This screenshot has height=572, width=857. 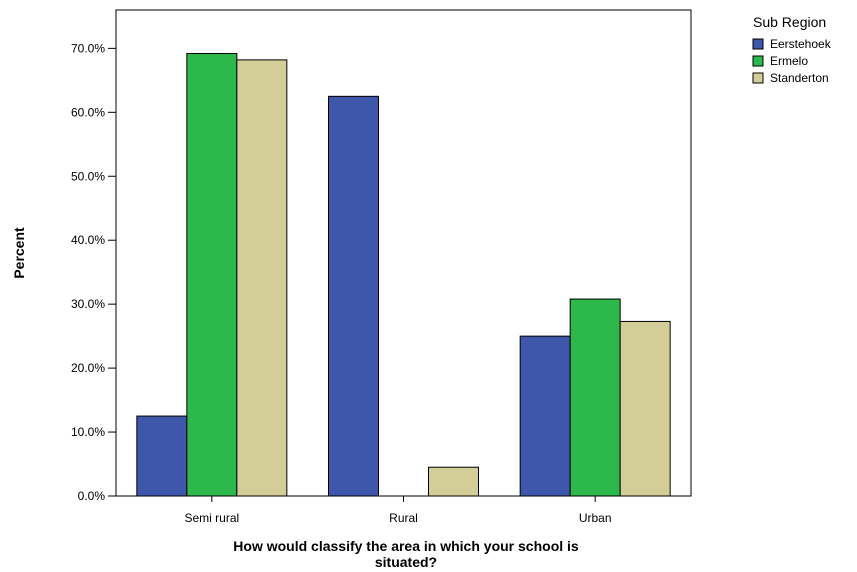 What do you see at coordinates (19, 253) in the screenshot?
I see `y-axis-title: Percent` at bounding box center [19, 253].